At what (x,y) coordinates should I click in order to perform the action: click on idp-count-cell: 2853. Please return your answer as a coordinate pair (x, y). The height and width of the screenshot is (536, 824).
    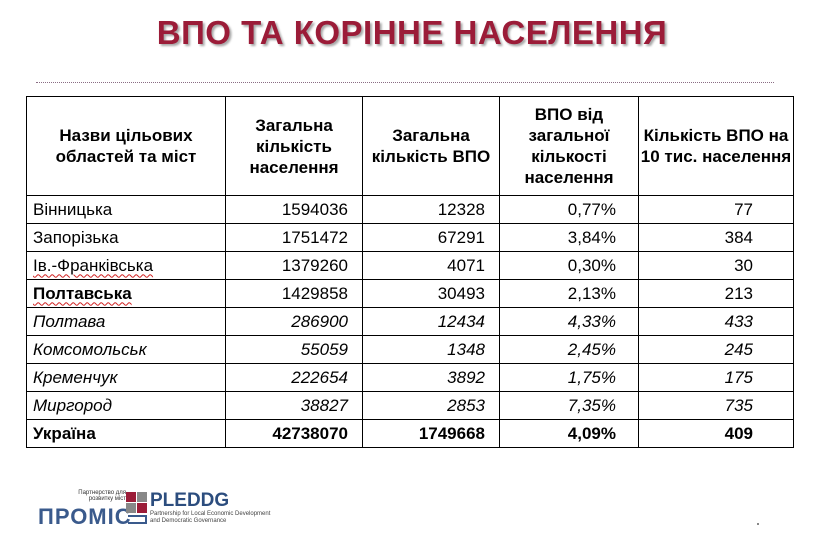
    Looking at the image, I should click on (431, 405).